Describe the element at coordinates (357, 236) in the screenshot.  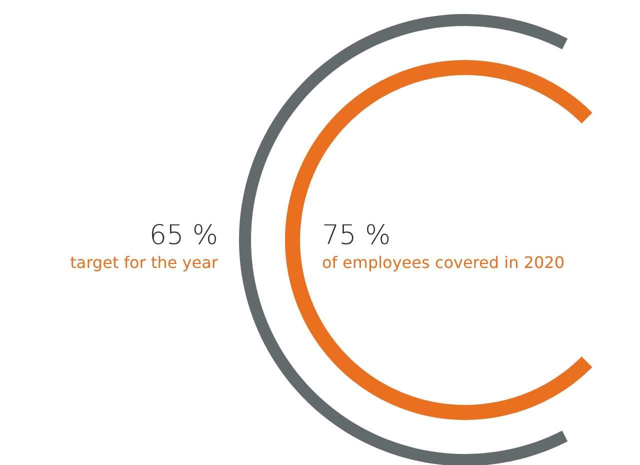
I see `data-label: 75 %` at that location.